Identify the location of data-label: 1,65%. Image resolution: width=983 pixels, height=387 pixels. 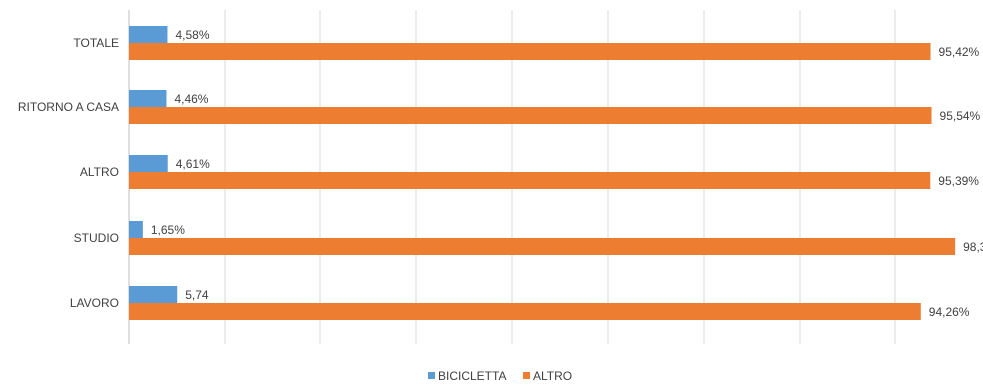
(168, 230).